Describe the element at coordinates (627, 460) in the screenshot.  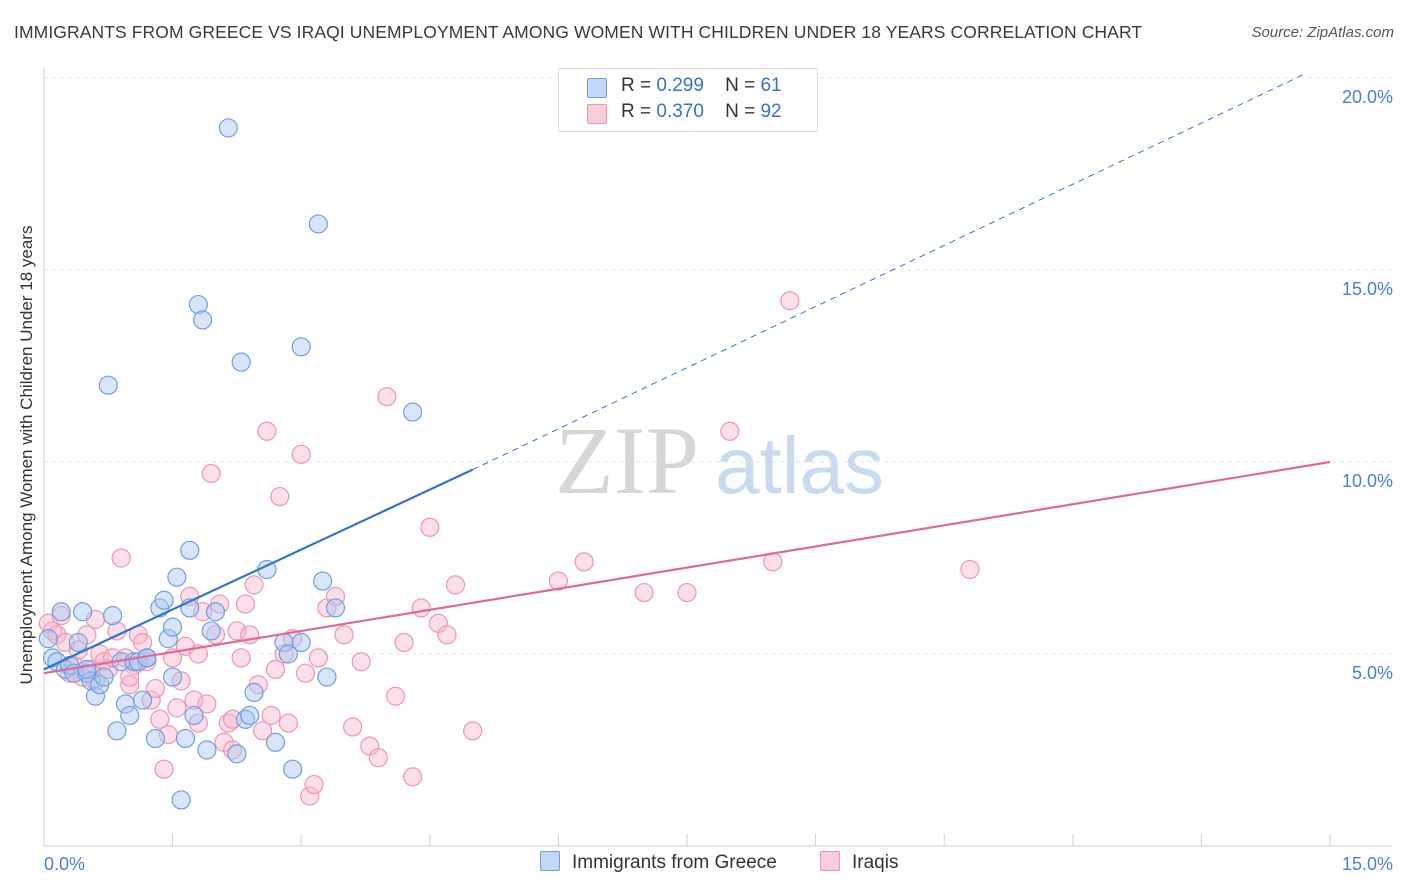
I see `watermark-zip: ZIP` at that location.